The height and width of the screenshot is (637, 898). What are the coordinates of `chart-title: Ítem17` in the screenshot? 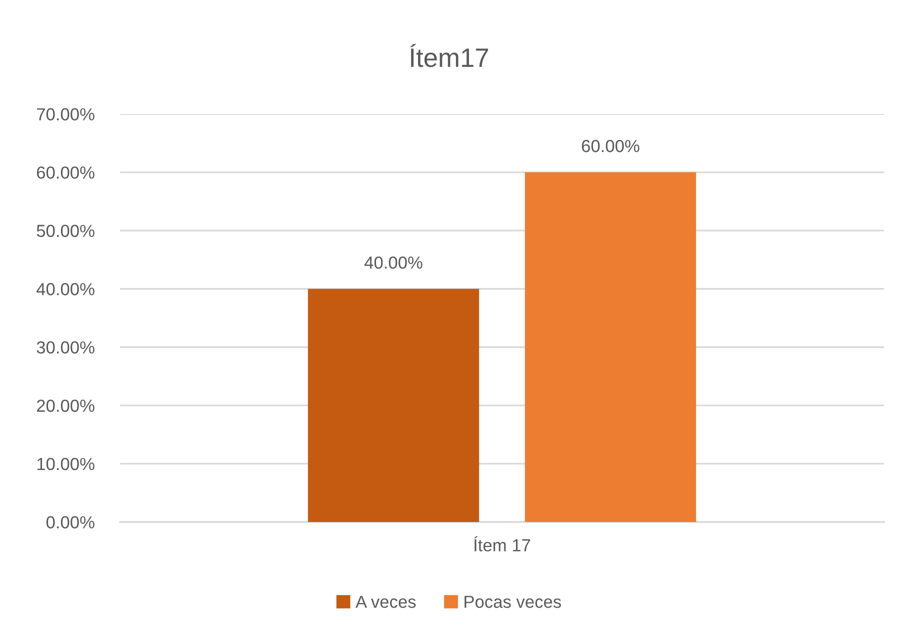 It's located at (449, 56).